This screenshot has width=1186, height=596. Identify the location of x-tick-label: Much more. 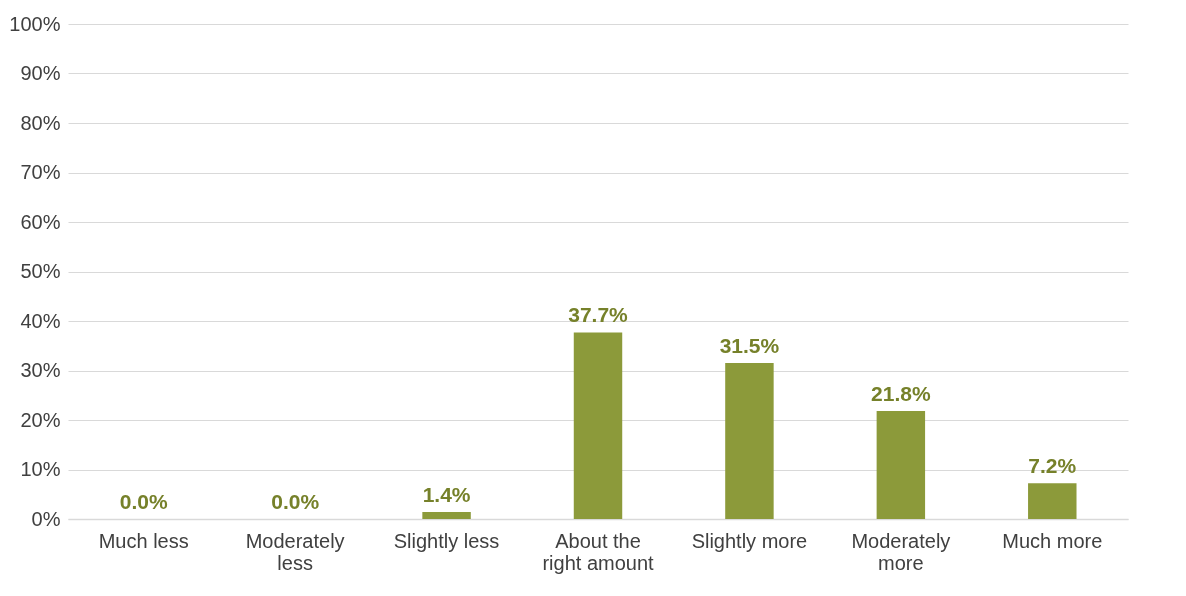
(1052, 540).